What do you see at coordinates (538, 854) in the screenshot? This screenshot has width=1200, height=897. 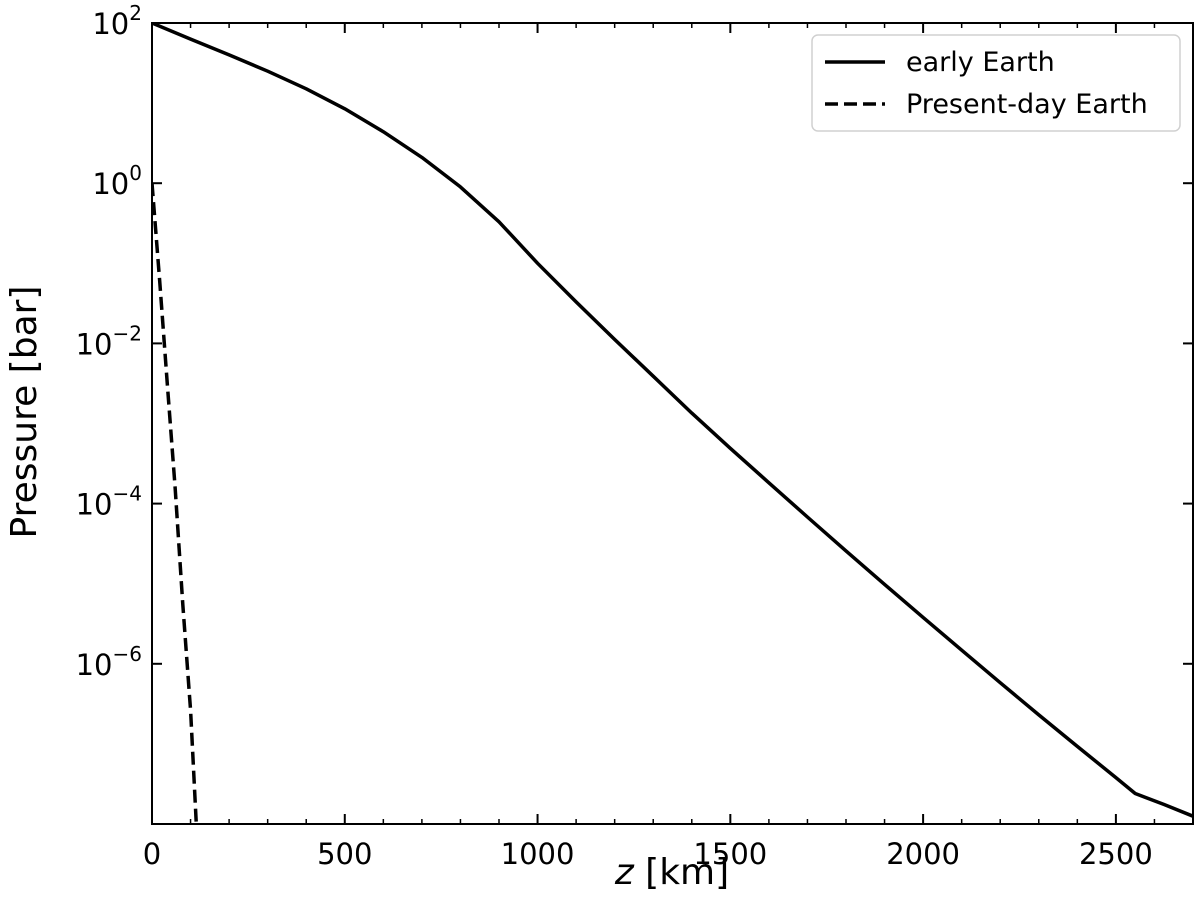 I see `x-tick-label: 1000` at bounding box center [538, 854].